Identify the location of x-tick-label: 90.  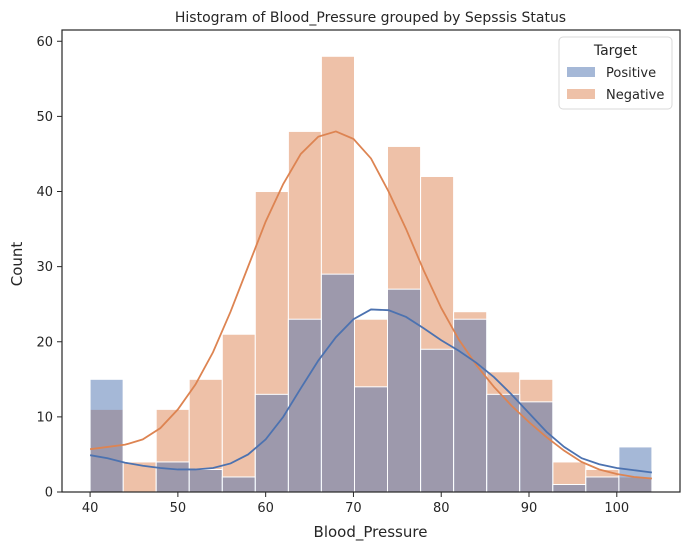
(529, 508).